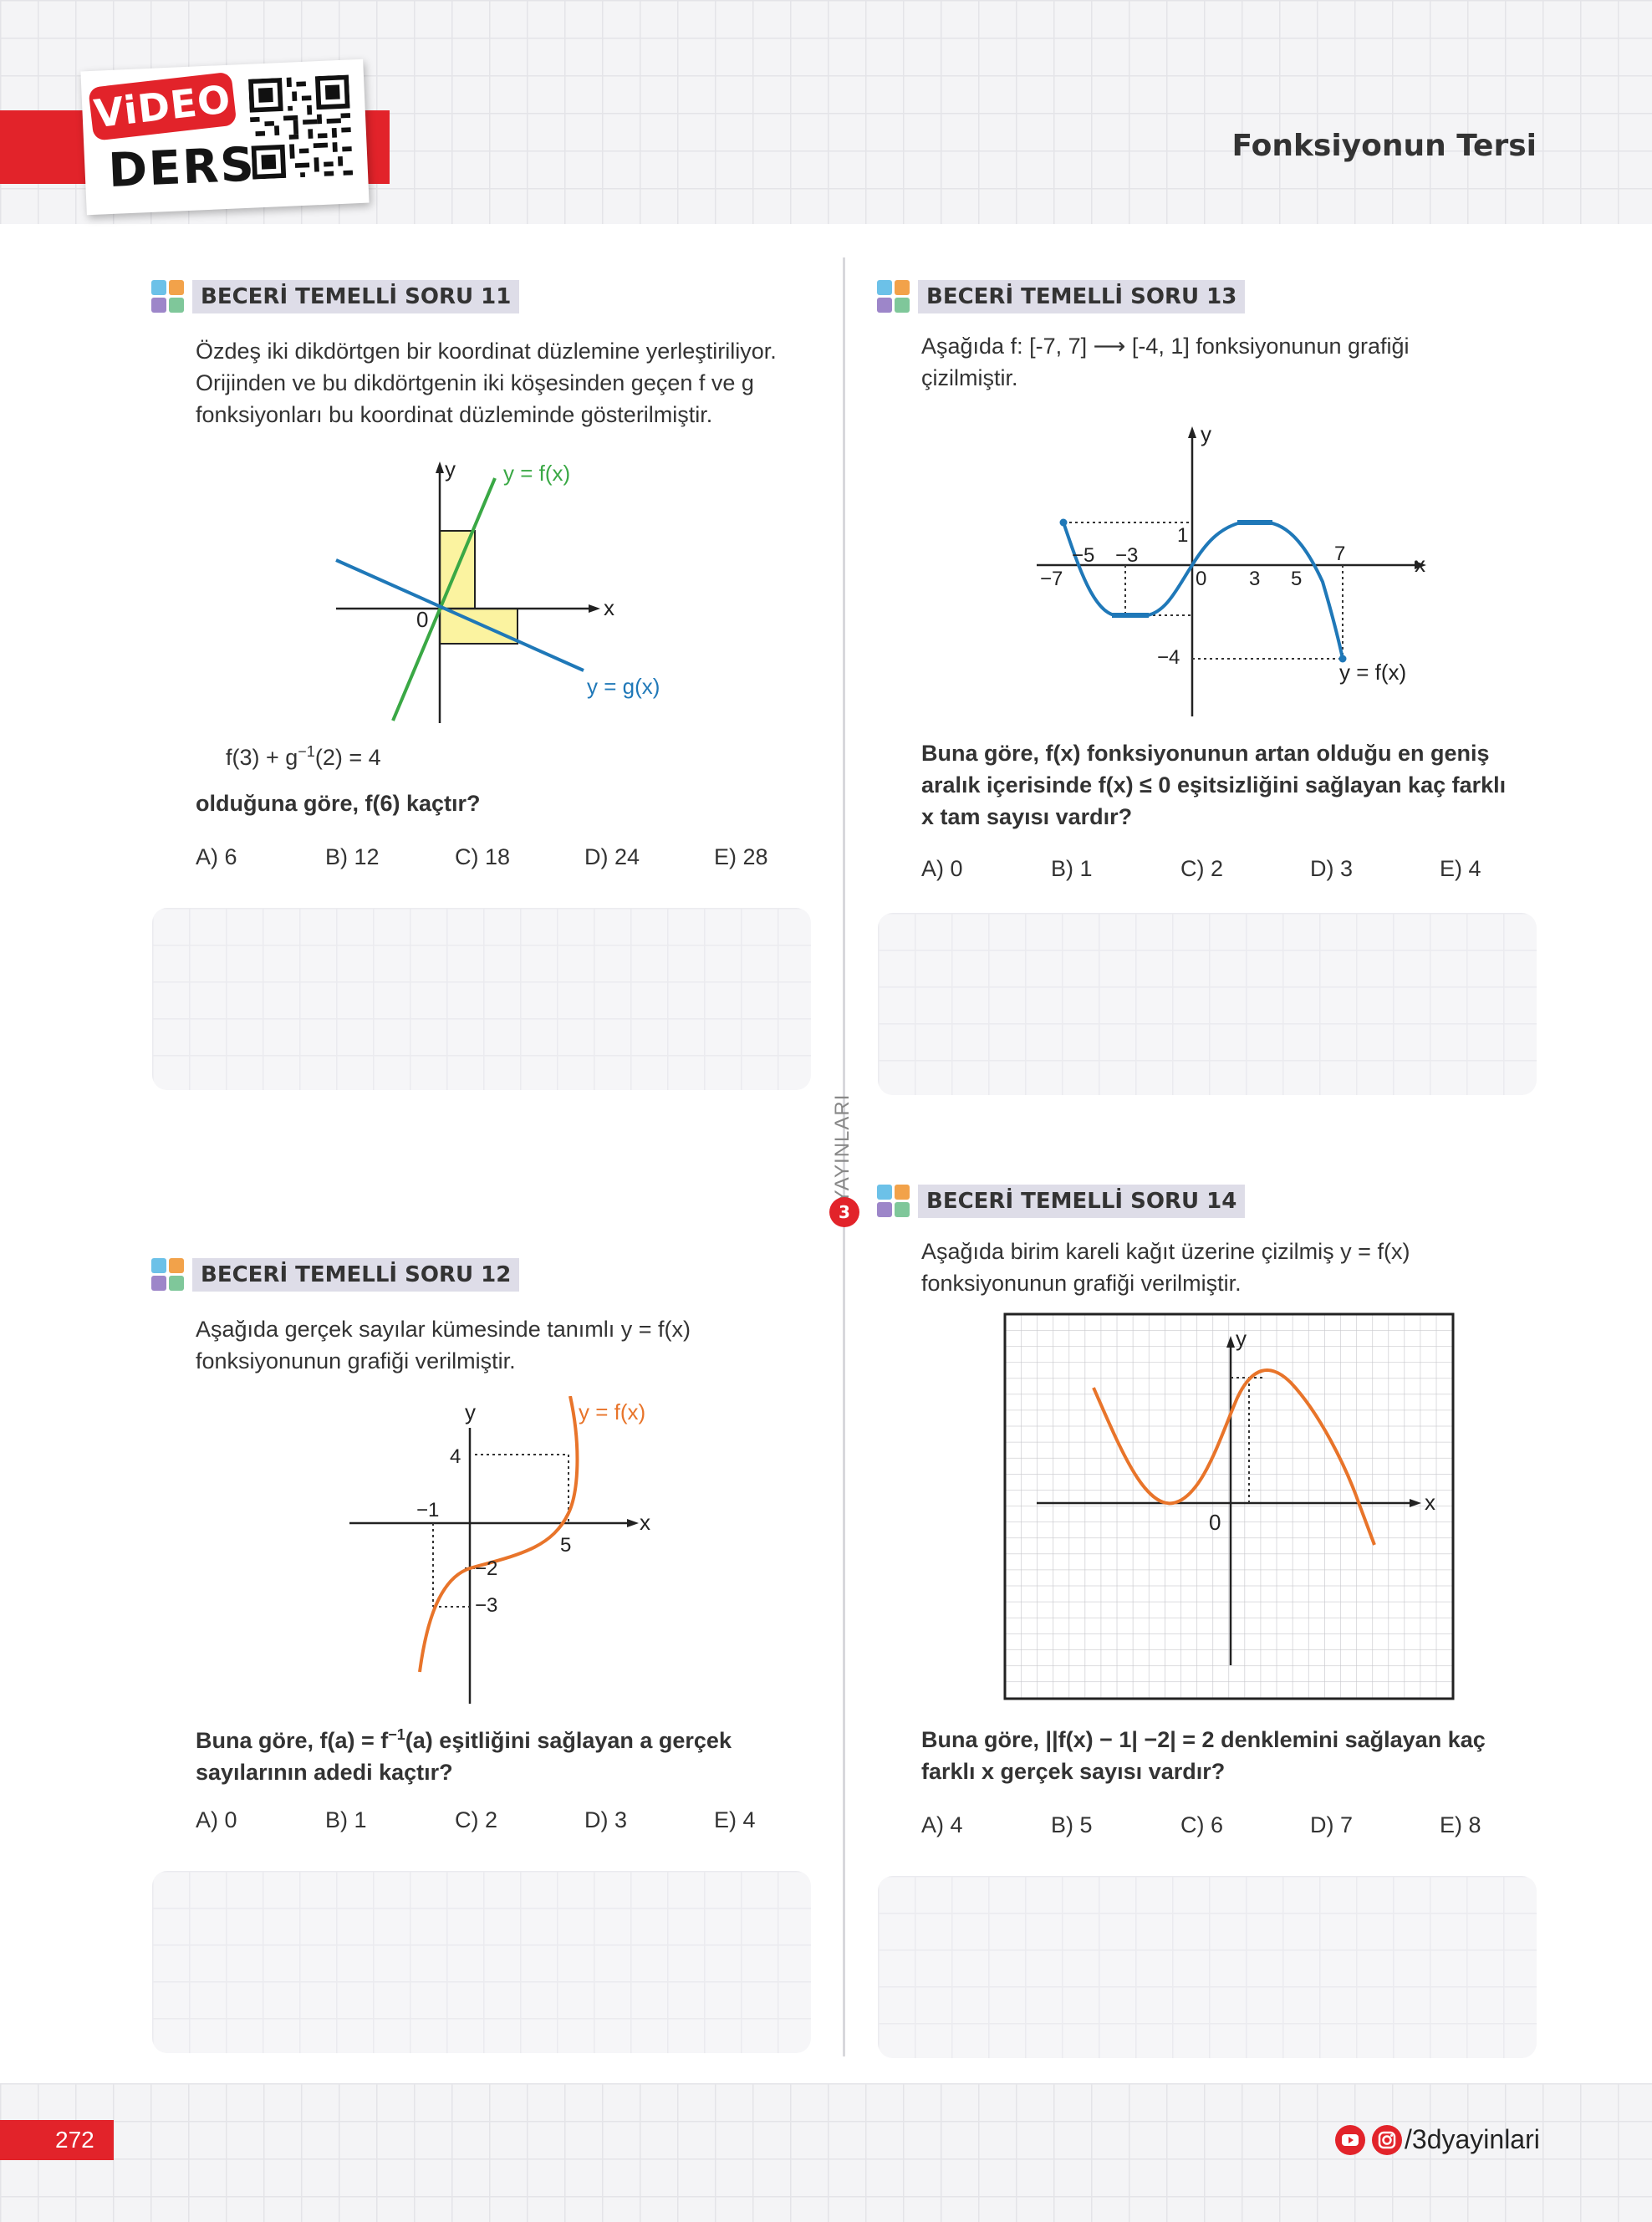 Image resolution: width=1652 pixels, height=2222 pixels. What do you see at coordinates (422, 619) in the screenshot?
I see `q11-origin-label: 0` at bounding box center [422, 619].